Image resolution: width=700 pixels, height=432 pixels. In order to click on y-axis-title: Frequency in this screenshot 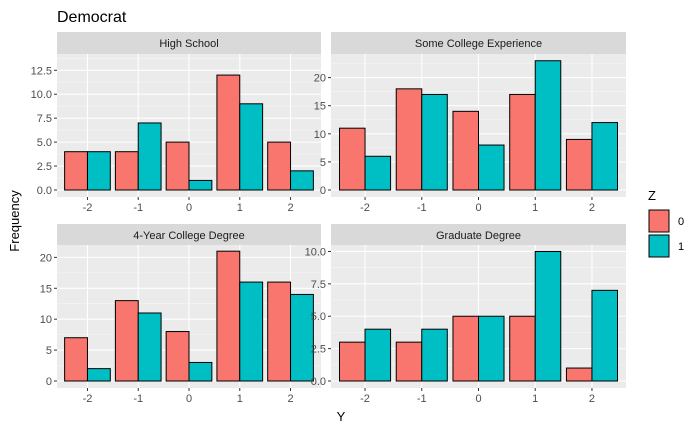, I will do `click(14, 221)`.